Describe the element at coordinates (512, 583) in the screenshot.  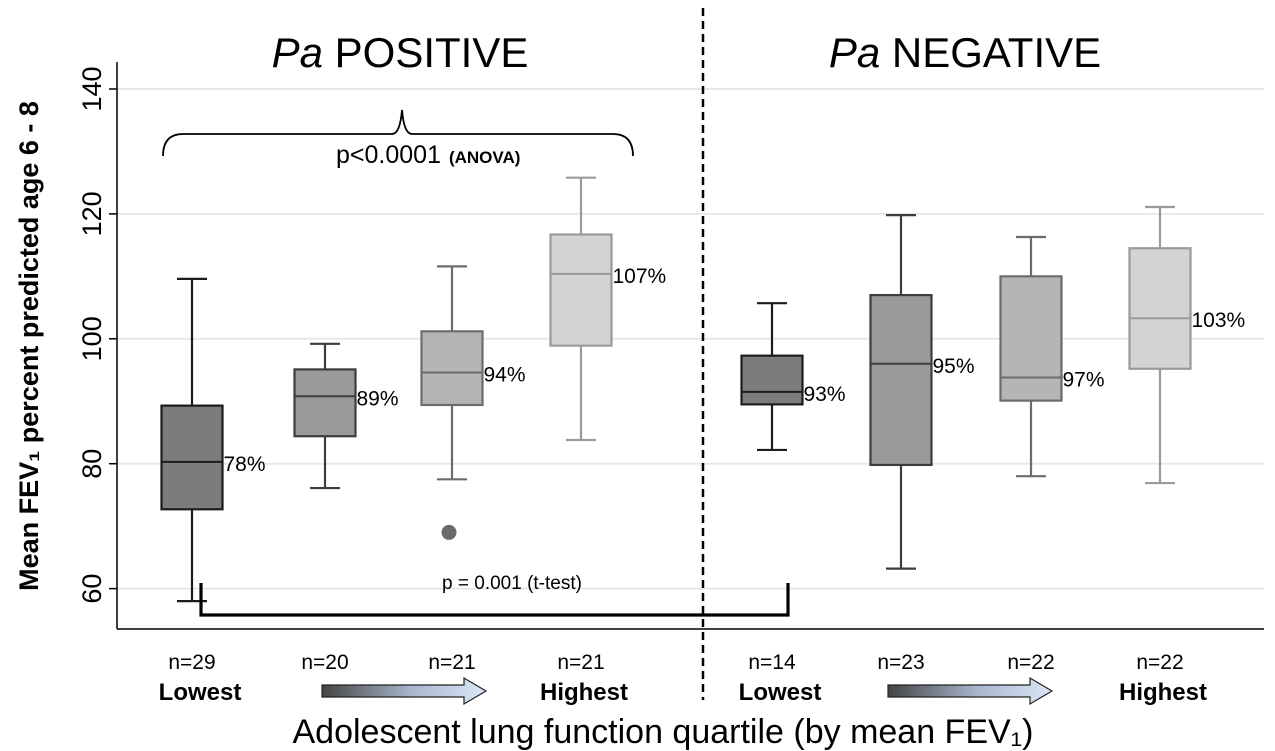
I see `ttest-label: p = 0.001 (t-test)` at that location.